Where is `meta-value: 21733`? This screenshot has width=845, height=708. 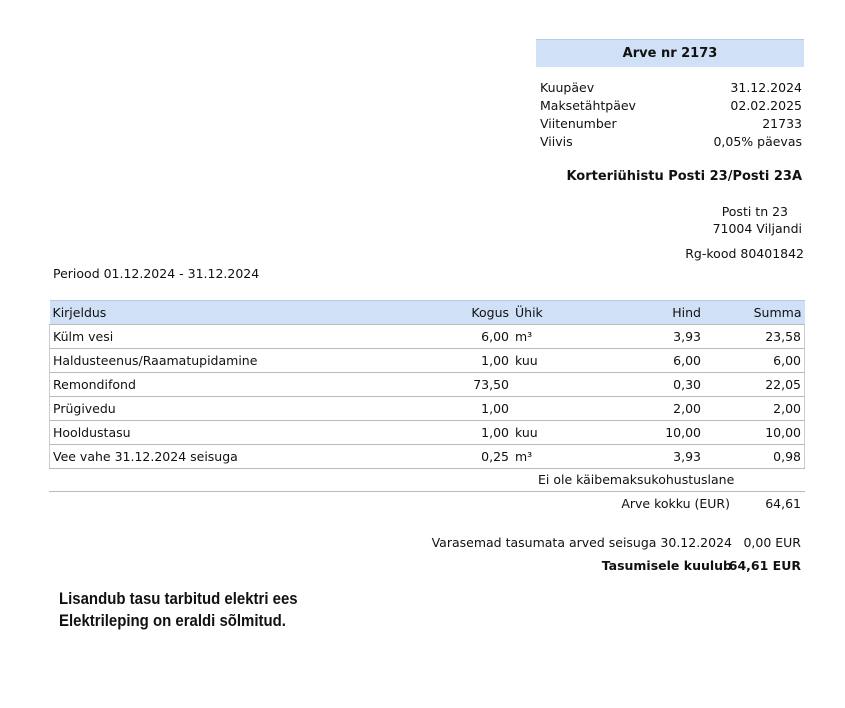 meta-value: 21733 is located at coordinates (782, 123).